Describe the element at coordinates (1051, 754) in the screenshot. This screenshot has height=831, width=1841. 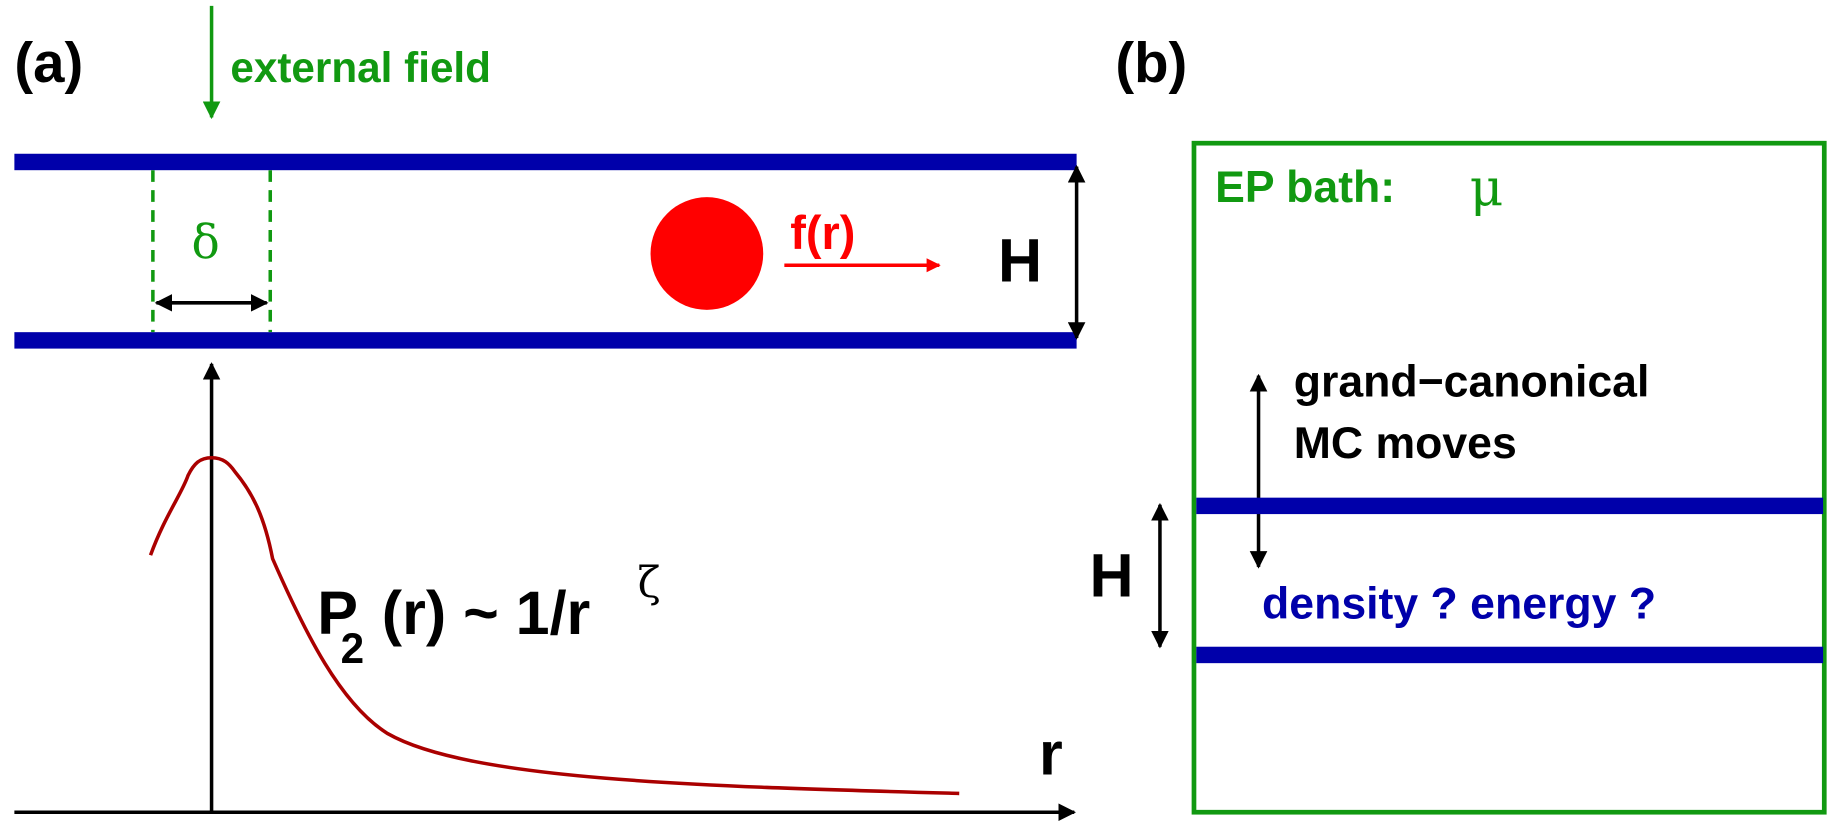
I see `axis-label: r` at that location.